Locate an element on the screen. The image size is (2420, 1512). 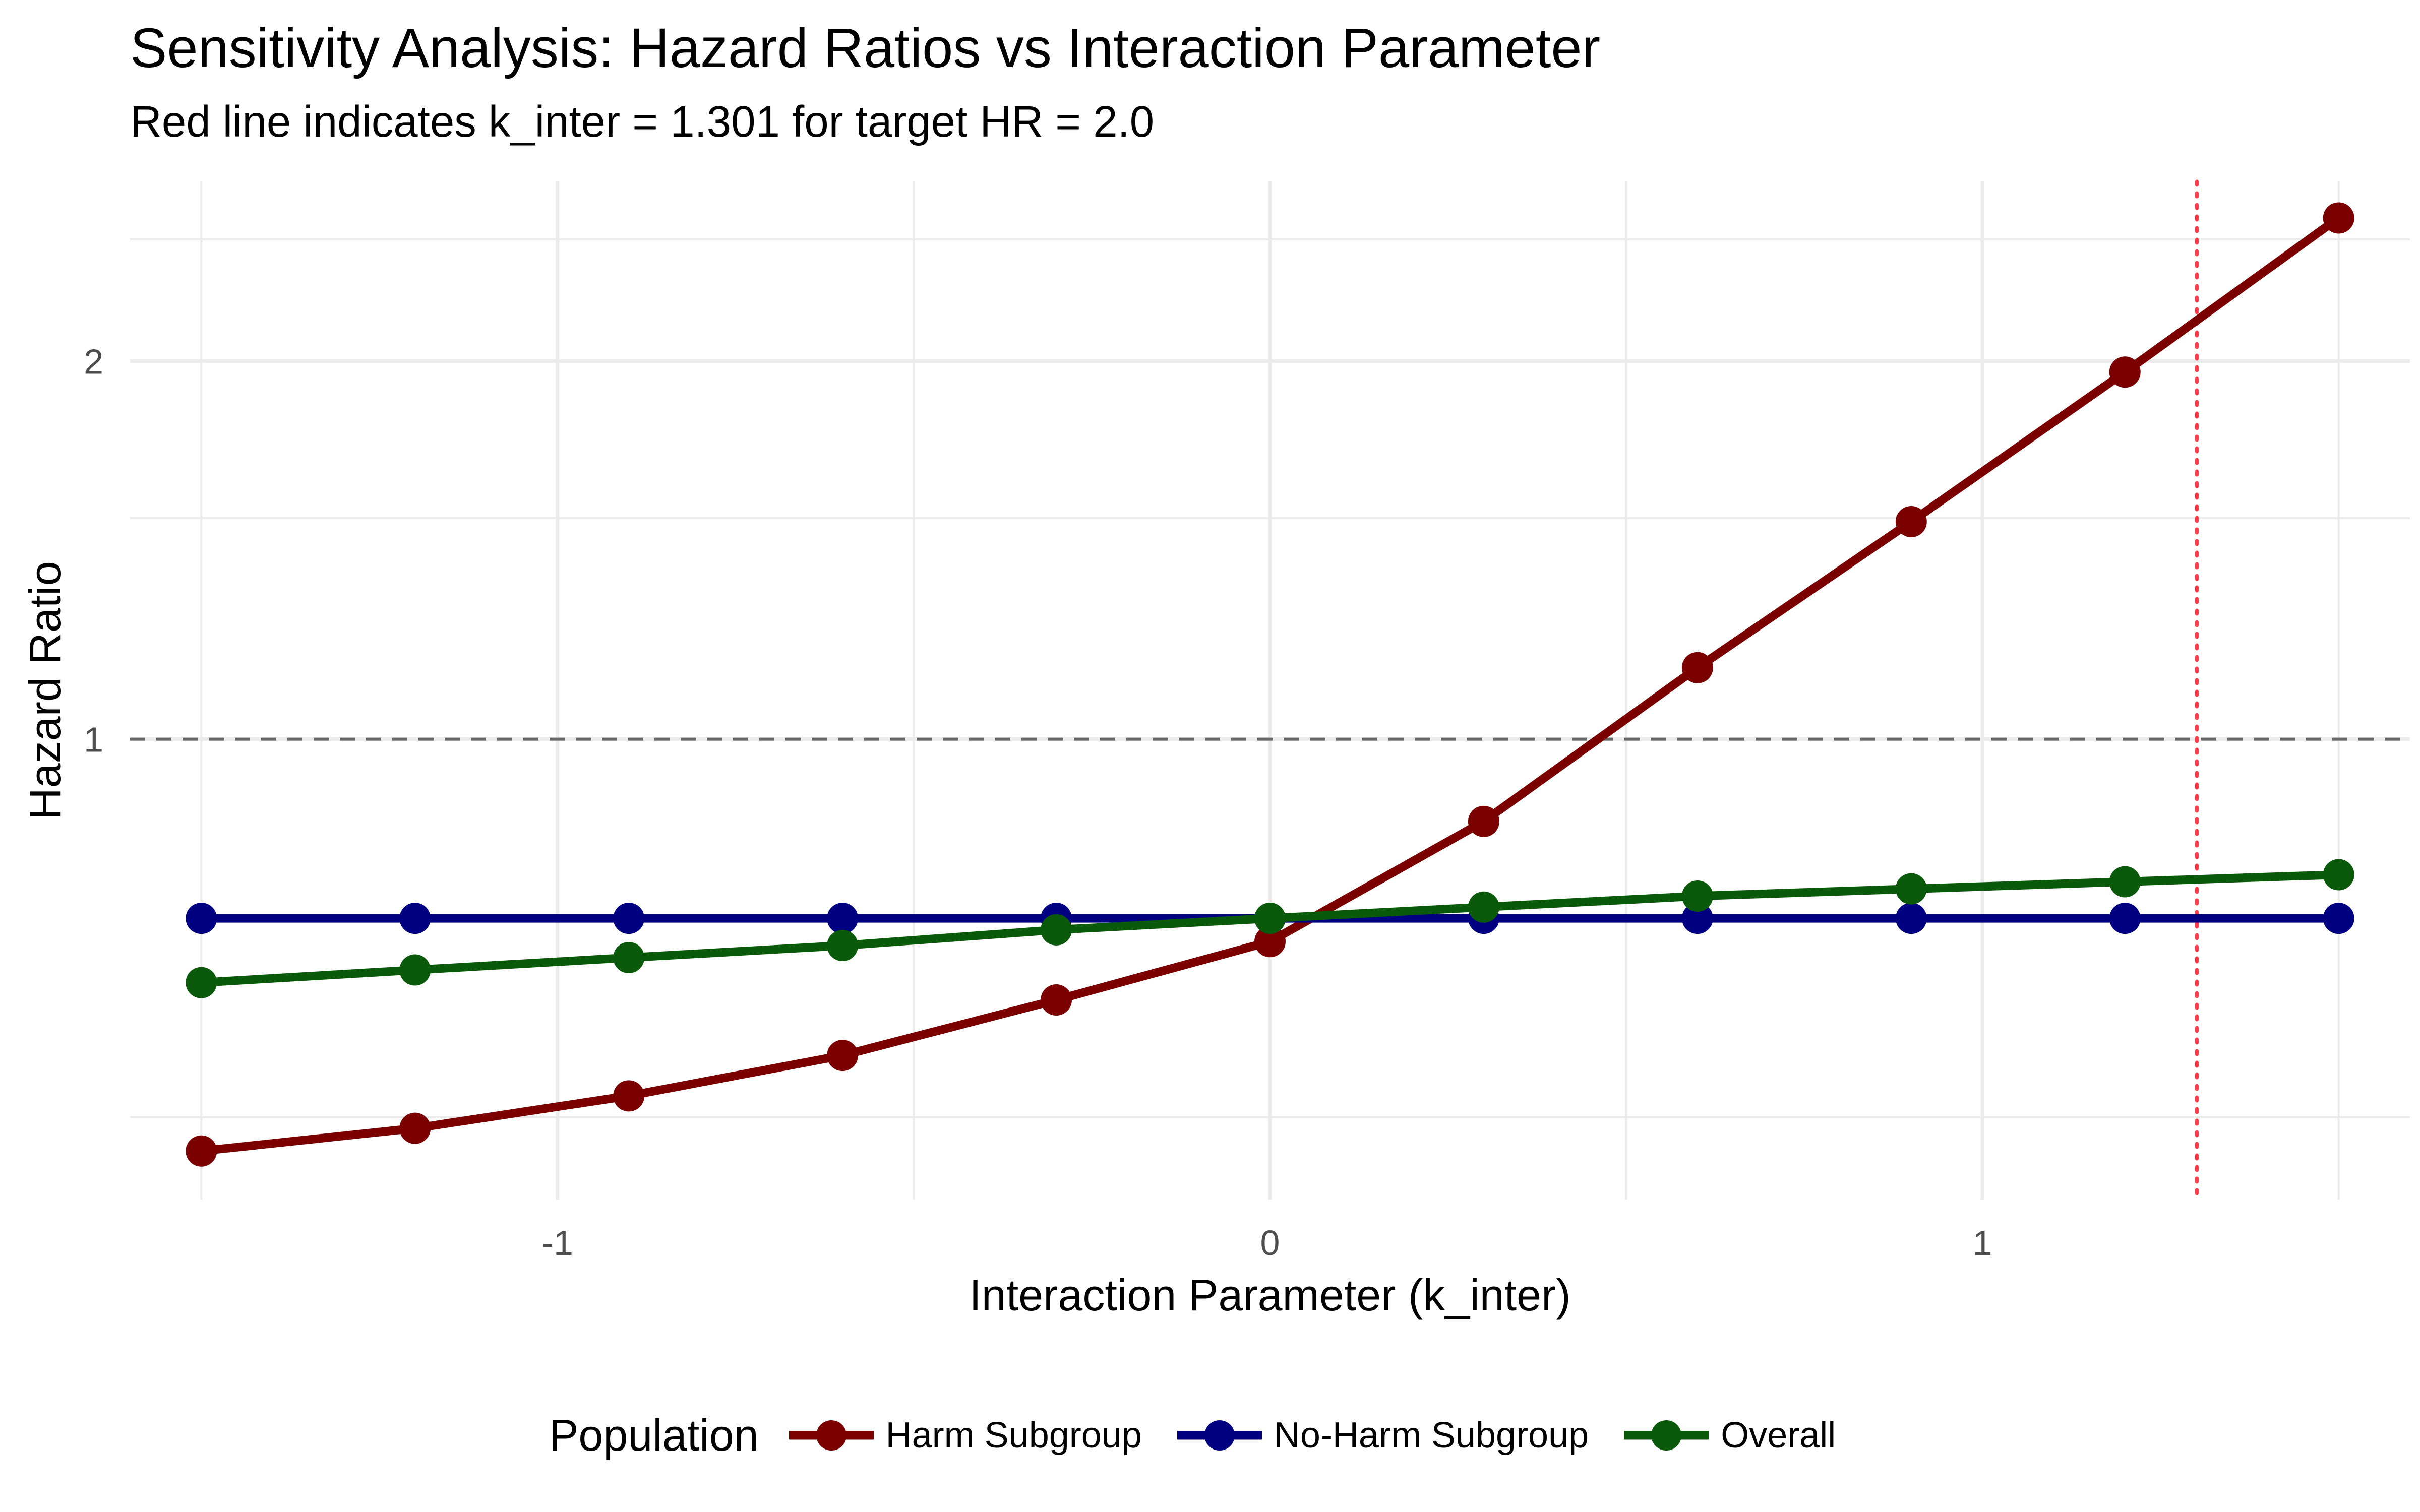
legend-item-overall: Overall is located at coordinates (1730, 1435).